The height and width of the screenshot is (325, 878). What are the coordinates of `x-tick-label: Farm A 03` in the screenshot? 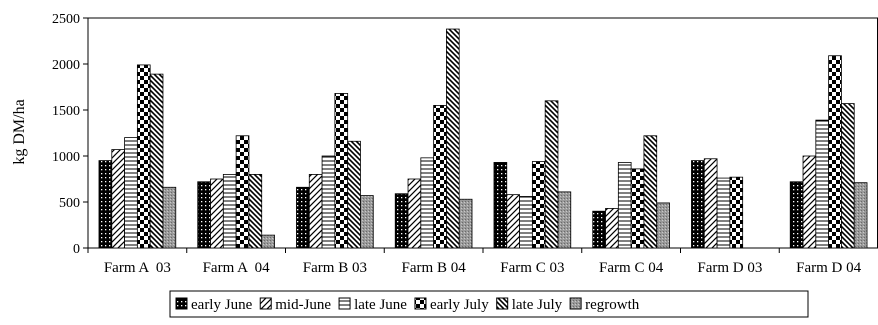 It's located at (137, 268).